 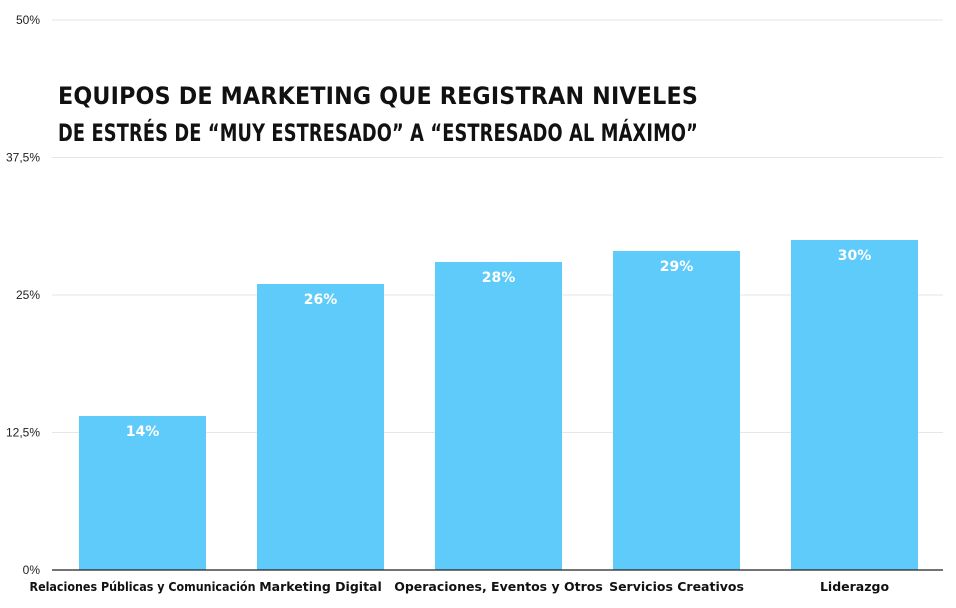 What do you see at coordinates (499, 278) in the screenshot?
I see `data-label: 28%` at bounding box center [499, 278].